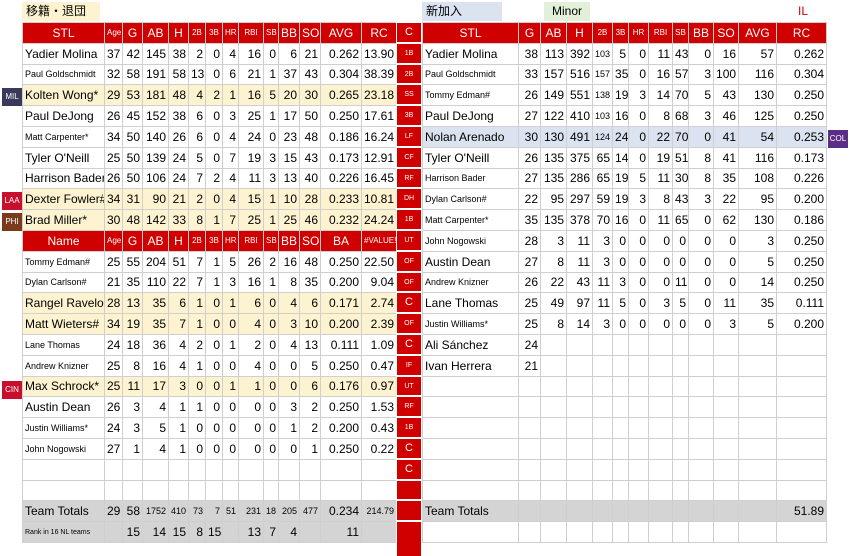 This screenshot has width=850, height=556. What do you see at coordinates (132, 344) in the screenshot?
I see `table-cell: 18` at bounding box center [132, 344].